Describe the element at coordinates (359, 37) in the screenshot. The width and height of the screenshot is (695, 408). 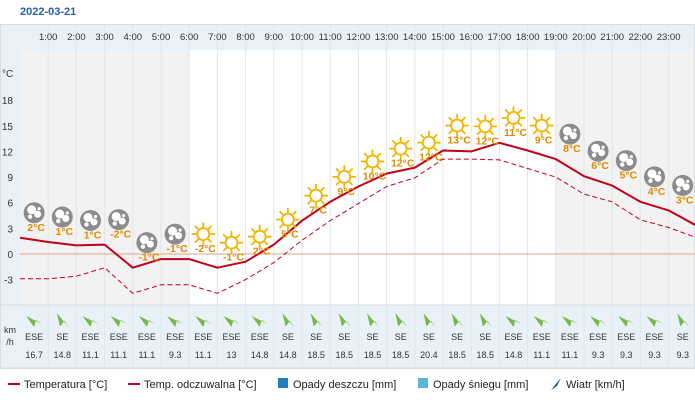
I see `hour-label: 12:00` at that location.